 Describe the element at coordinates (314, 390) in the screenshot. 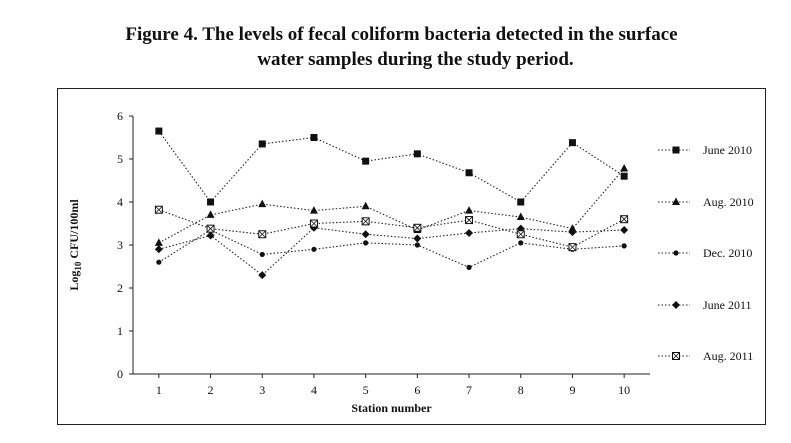

I see `x-tick-label: 4` at that location.